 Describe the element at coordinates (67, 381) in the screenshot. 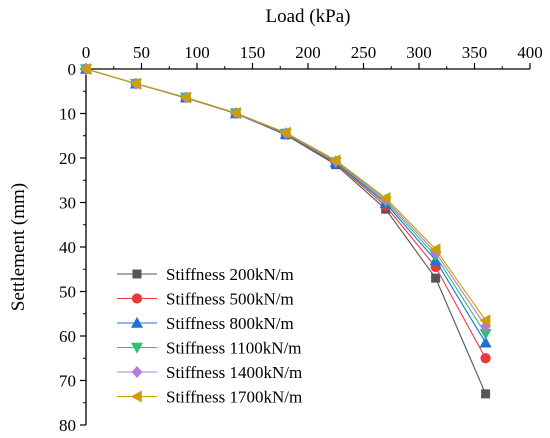

I see `y-tick-label: 70` at that location.